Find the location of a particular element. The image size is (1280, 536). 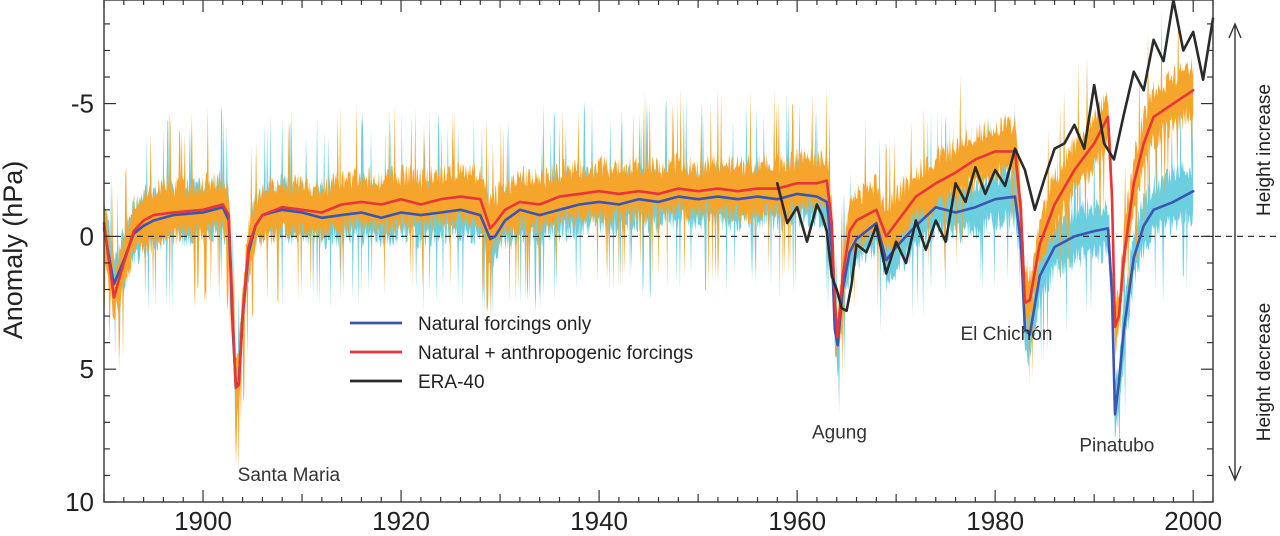

legend-label-natural-anthropogenic-forcings: Natural + anthropogenic forcings is located at coordinates (555, 353).